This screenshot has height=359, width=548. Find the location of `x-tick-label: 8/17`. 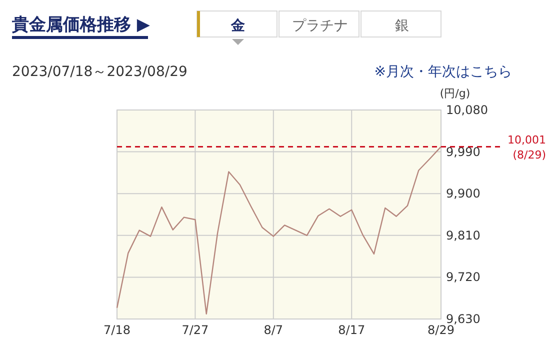

x-tick-label: 8/17 is located at coordinates (352, 330).